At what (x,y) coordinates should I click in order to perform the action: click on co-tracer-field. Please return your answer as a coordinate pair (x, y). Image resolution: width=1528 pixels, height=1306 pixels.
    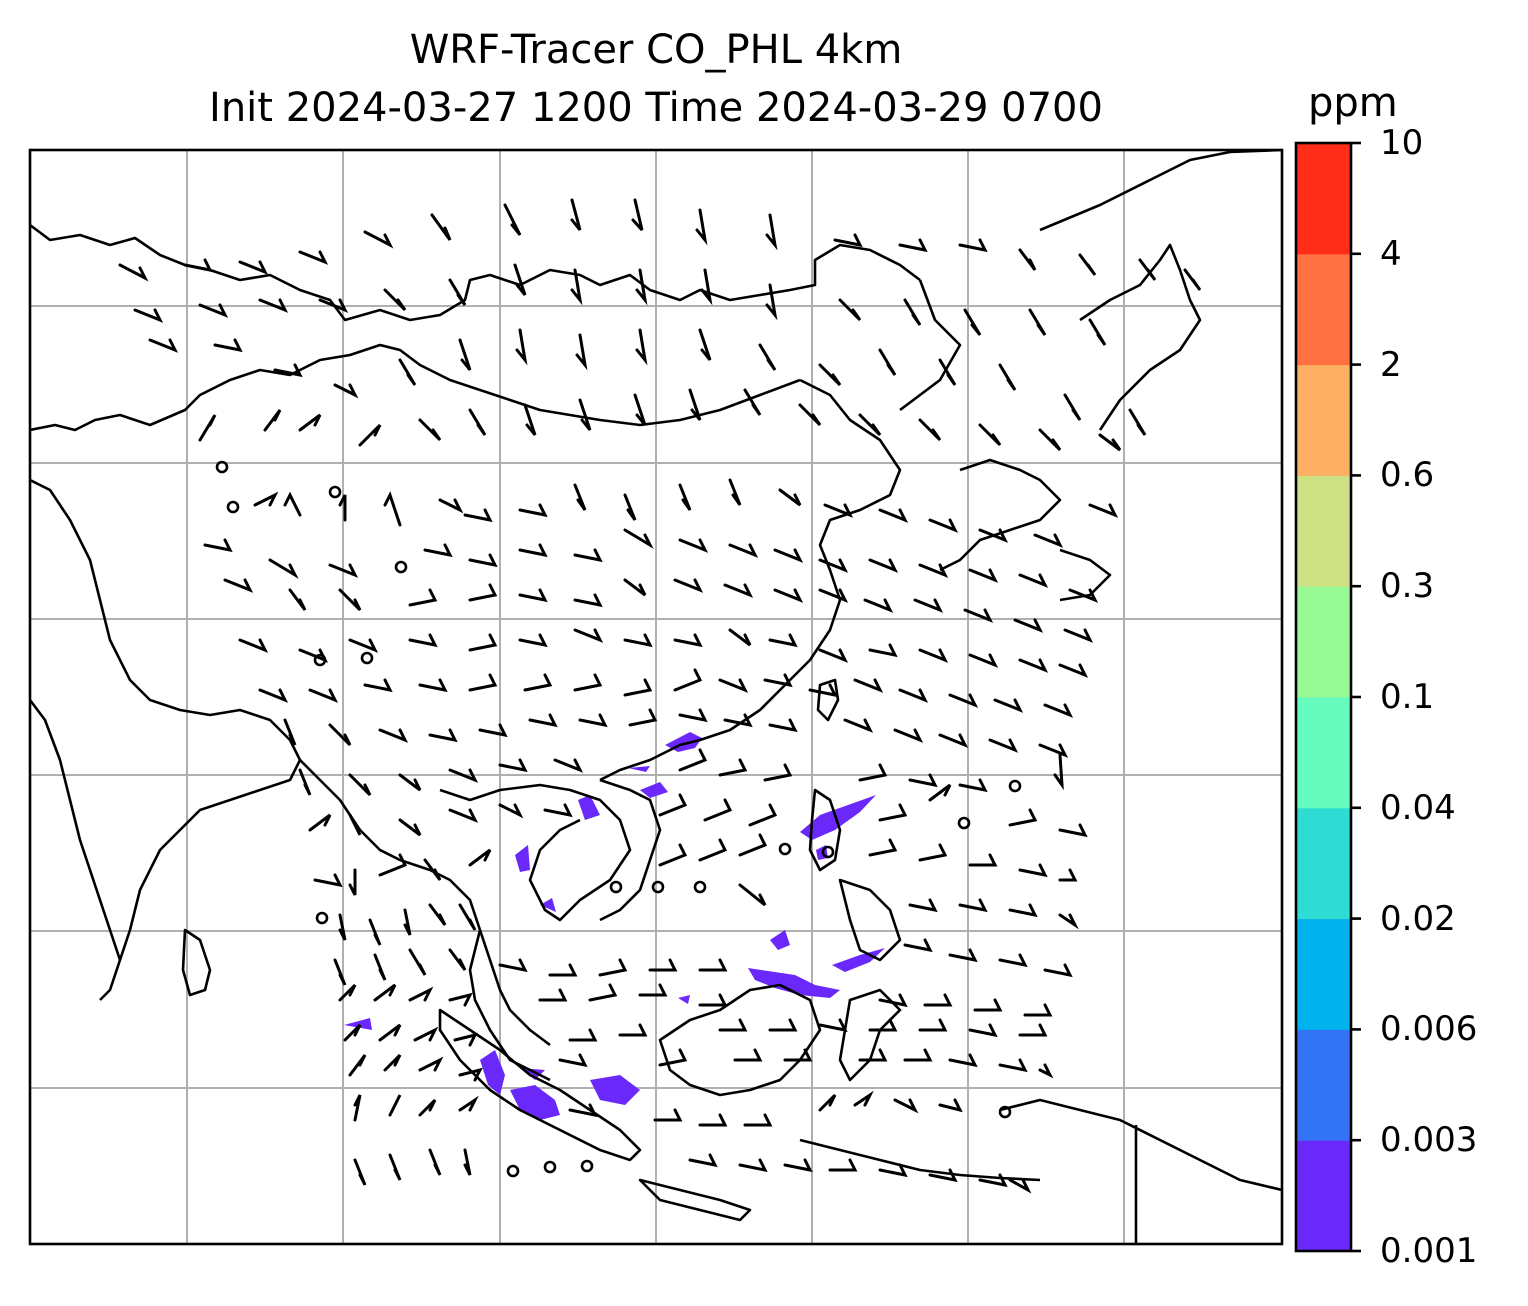
    Looking at the image, I should click on (614, 926).